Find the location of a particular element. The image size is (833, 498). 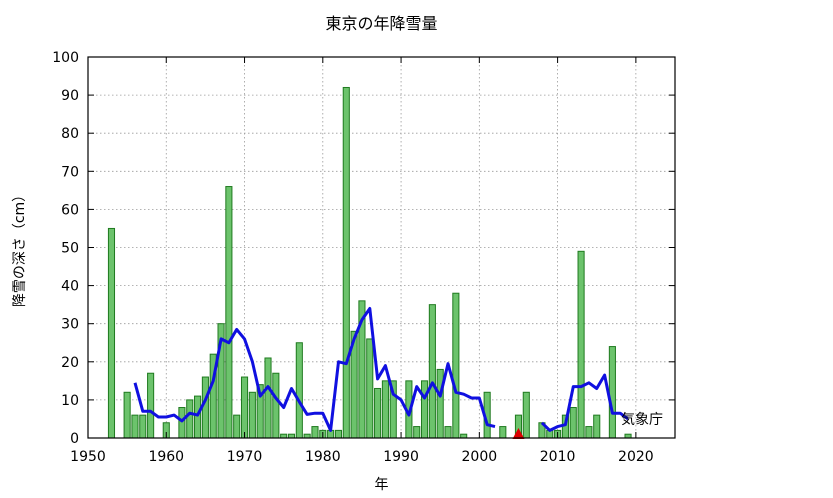

y-axis-label: 降雪の深さ（cm） is located at coordinates (20, 247).